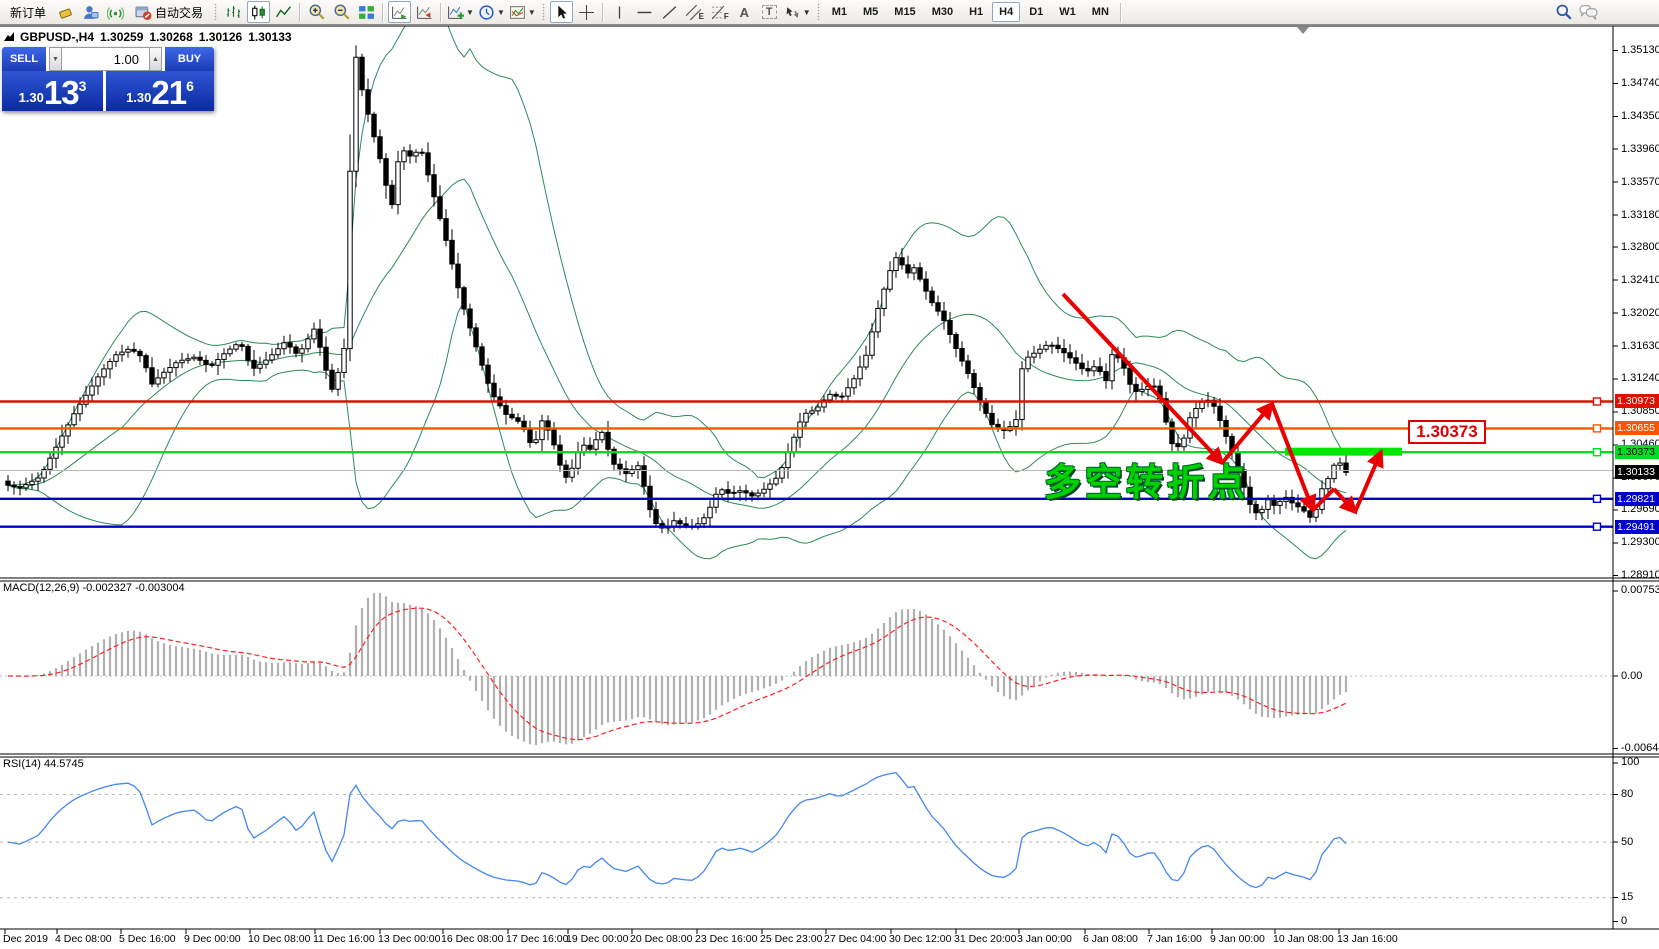 The height and width of the screenshot is (949, 1659). Describe the element at coordinates (1640, 542) in the screenshot. I see `price-axis-label: 1.29300` at that location.